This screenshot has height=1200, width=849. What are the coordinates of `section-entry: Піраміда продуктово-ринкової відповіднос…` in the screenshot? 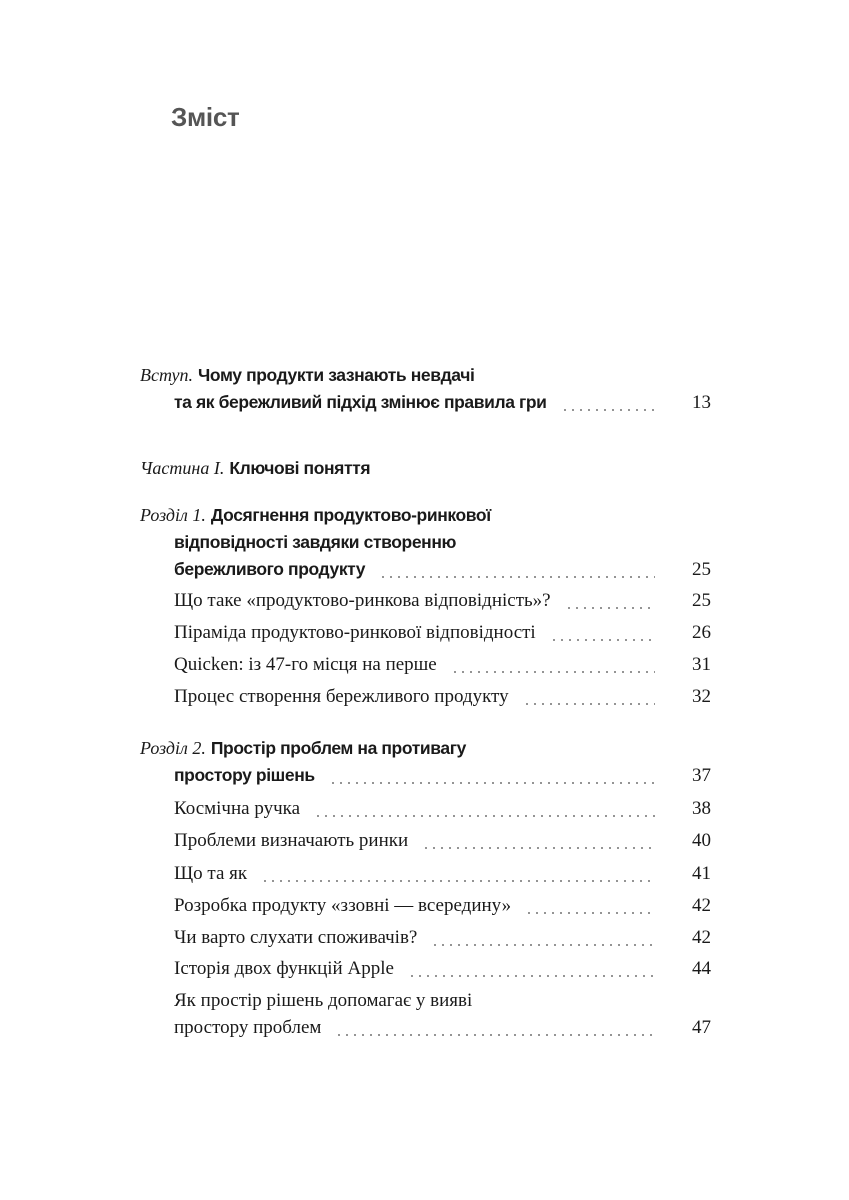 It's located at (442, 635).